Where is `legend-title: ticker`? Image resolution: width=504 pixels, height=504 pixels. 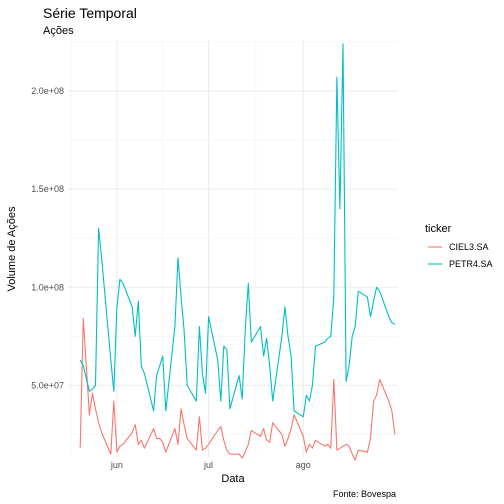 legend-title: ticker is located at coordinates (438, 229).